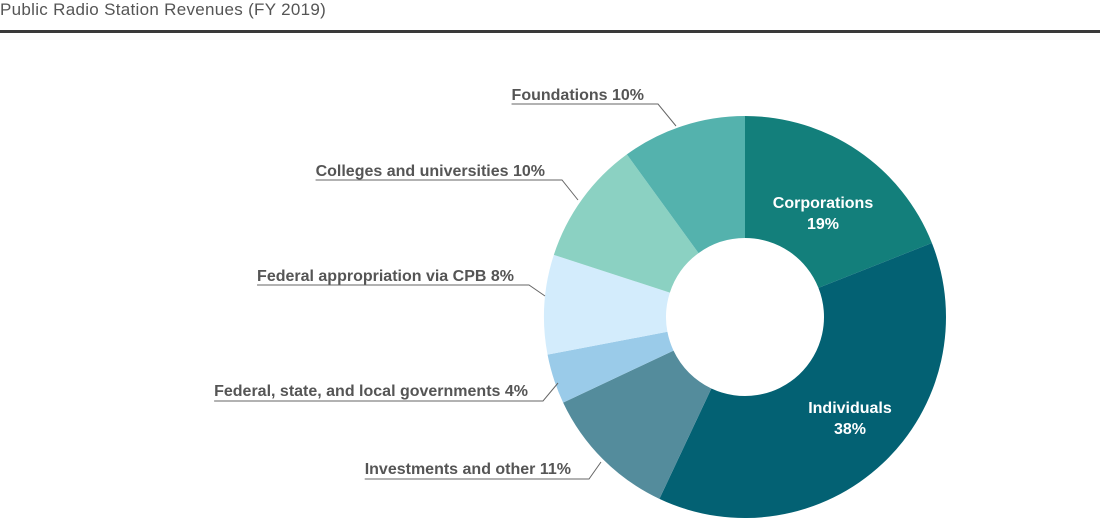 The image size is (1100, 518). What do you see at coordinates (850, 429) in the screenshot?
I see `slice-value-individuals: 38%` at bounding box center [850, 429].